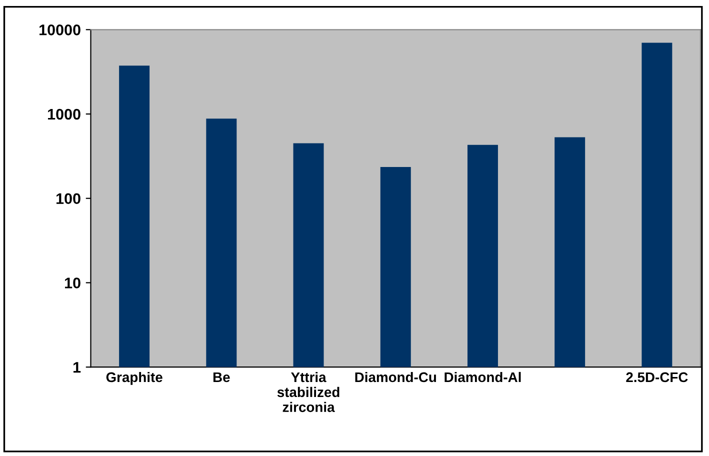 The image size is (709, 456). What do you see at coordinates (308, 392) in the screenshot?
I see `x-tick-label: Yttria stabilized zirconia` at bounding box center [308, 392].